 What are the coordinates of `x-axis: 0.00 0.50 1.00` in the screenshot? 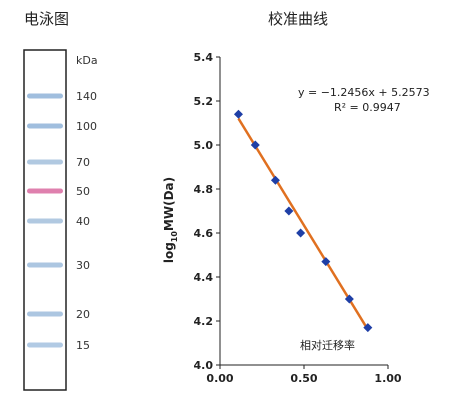 It's located at (304, 374).